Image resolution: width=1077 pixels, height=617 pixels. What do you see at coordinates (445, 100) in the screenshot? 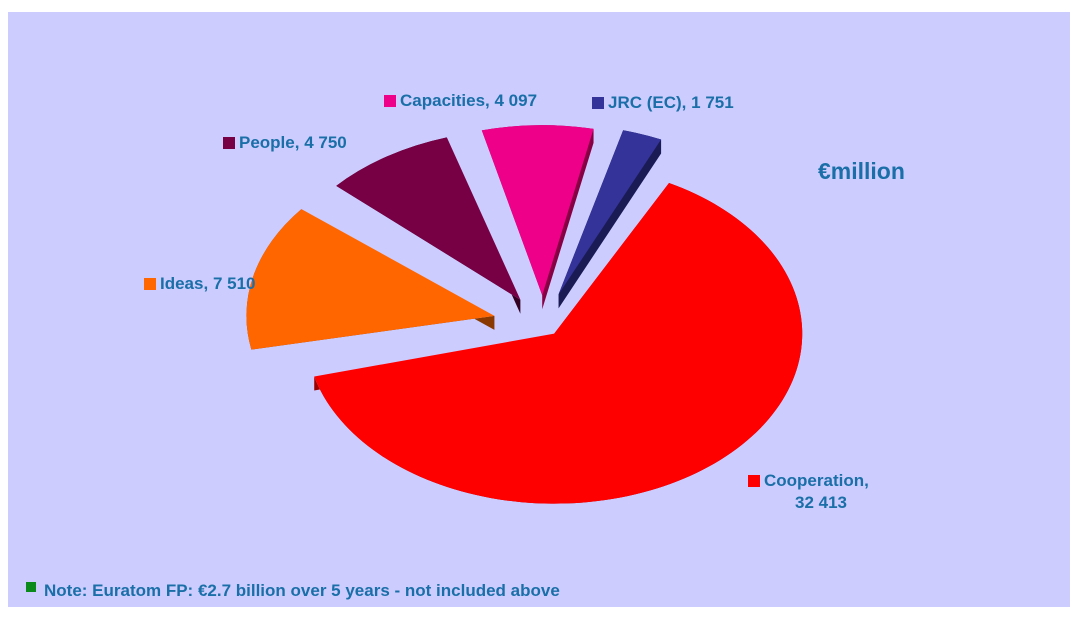
I see `label-capacities-name: Capacities,` at bounding box center [445, 100].